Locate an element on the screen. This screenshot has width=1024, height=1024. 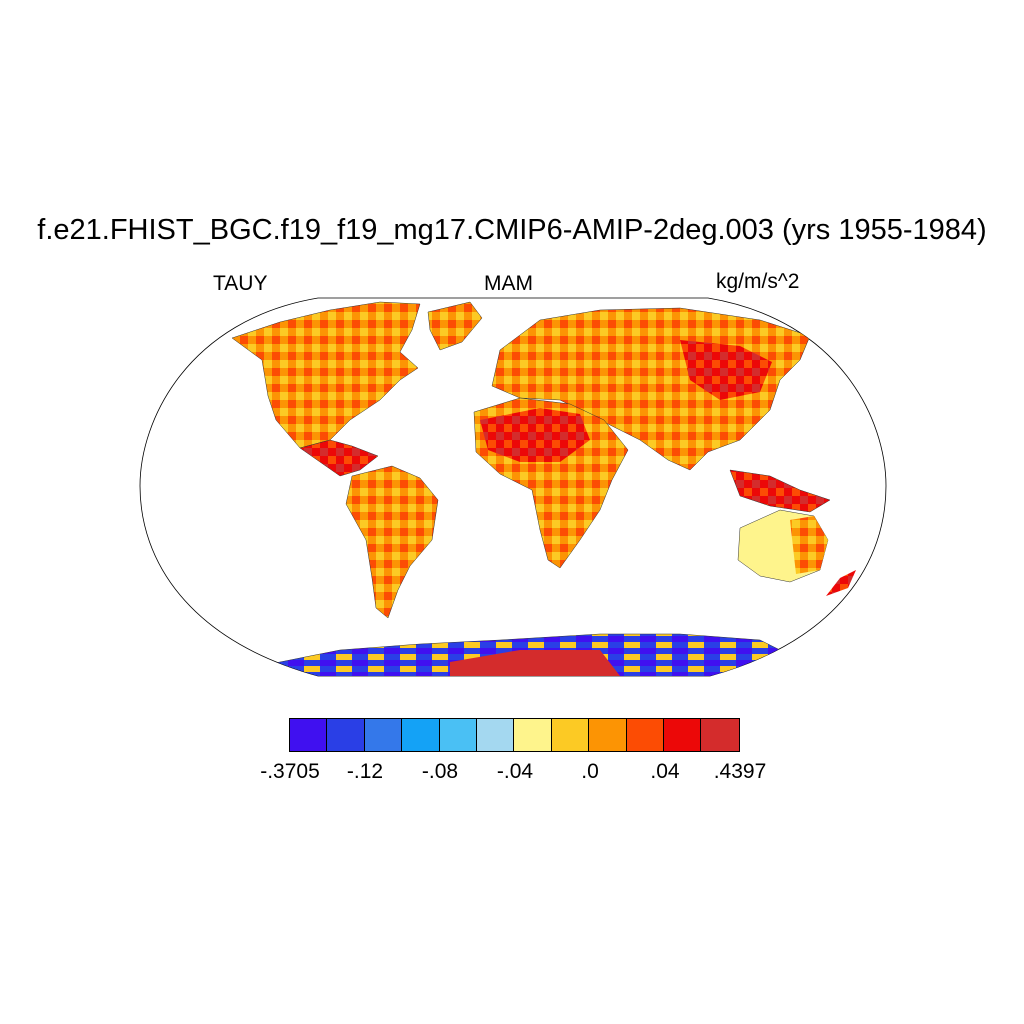
variable-label: TAUY is located at coordinates (240, 283).